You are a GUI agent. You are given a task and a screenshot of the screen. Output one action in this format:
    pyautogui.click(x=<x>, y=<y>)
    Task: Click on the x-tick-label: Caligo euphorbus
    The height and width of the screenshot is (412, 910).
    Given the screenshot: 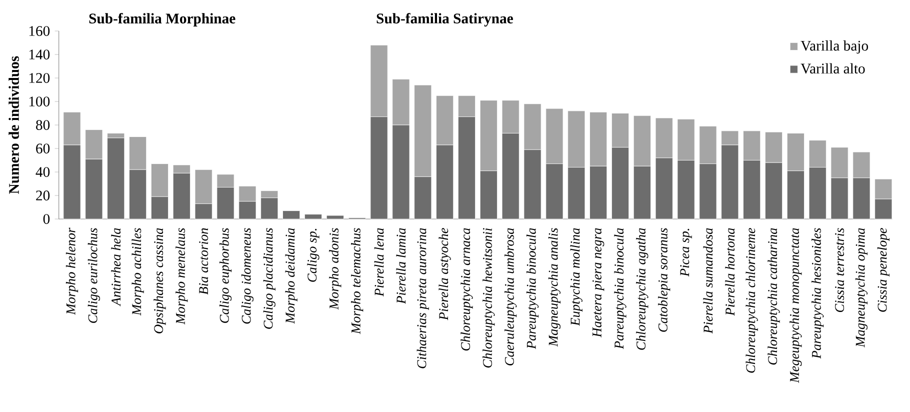 What is the action you would take?
    pyautogui.click(x=225, y=275)
    